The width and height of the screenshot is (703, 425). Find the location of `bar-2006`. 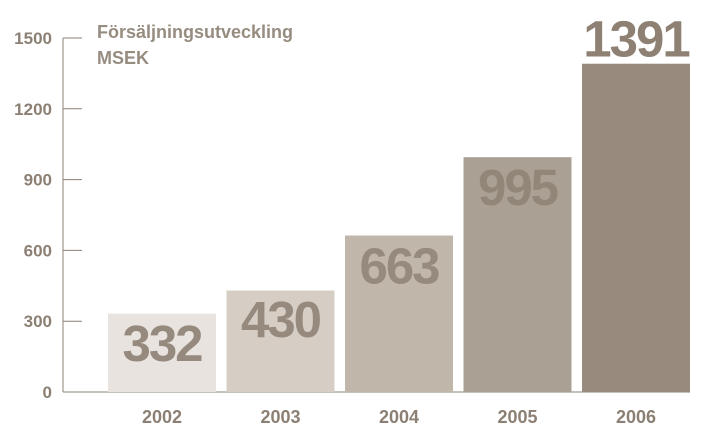

bar-2006 is located at coordinates (636, 227).